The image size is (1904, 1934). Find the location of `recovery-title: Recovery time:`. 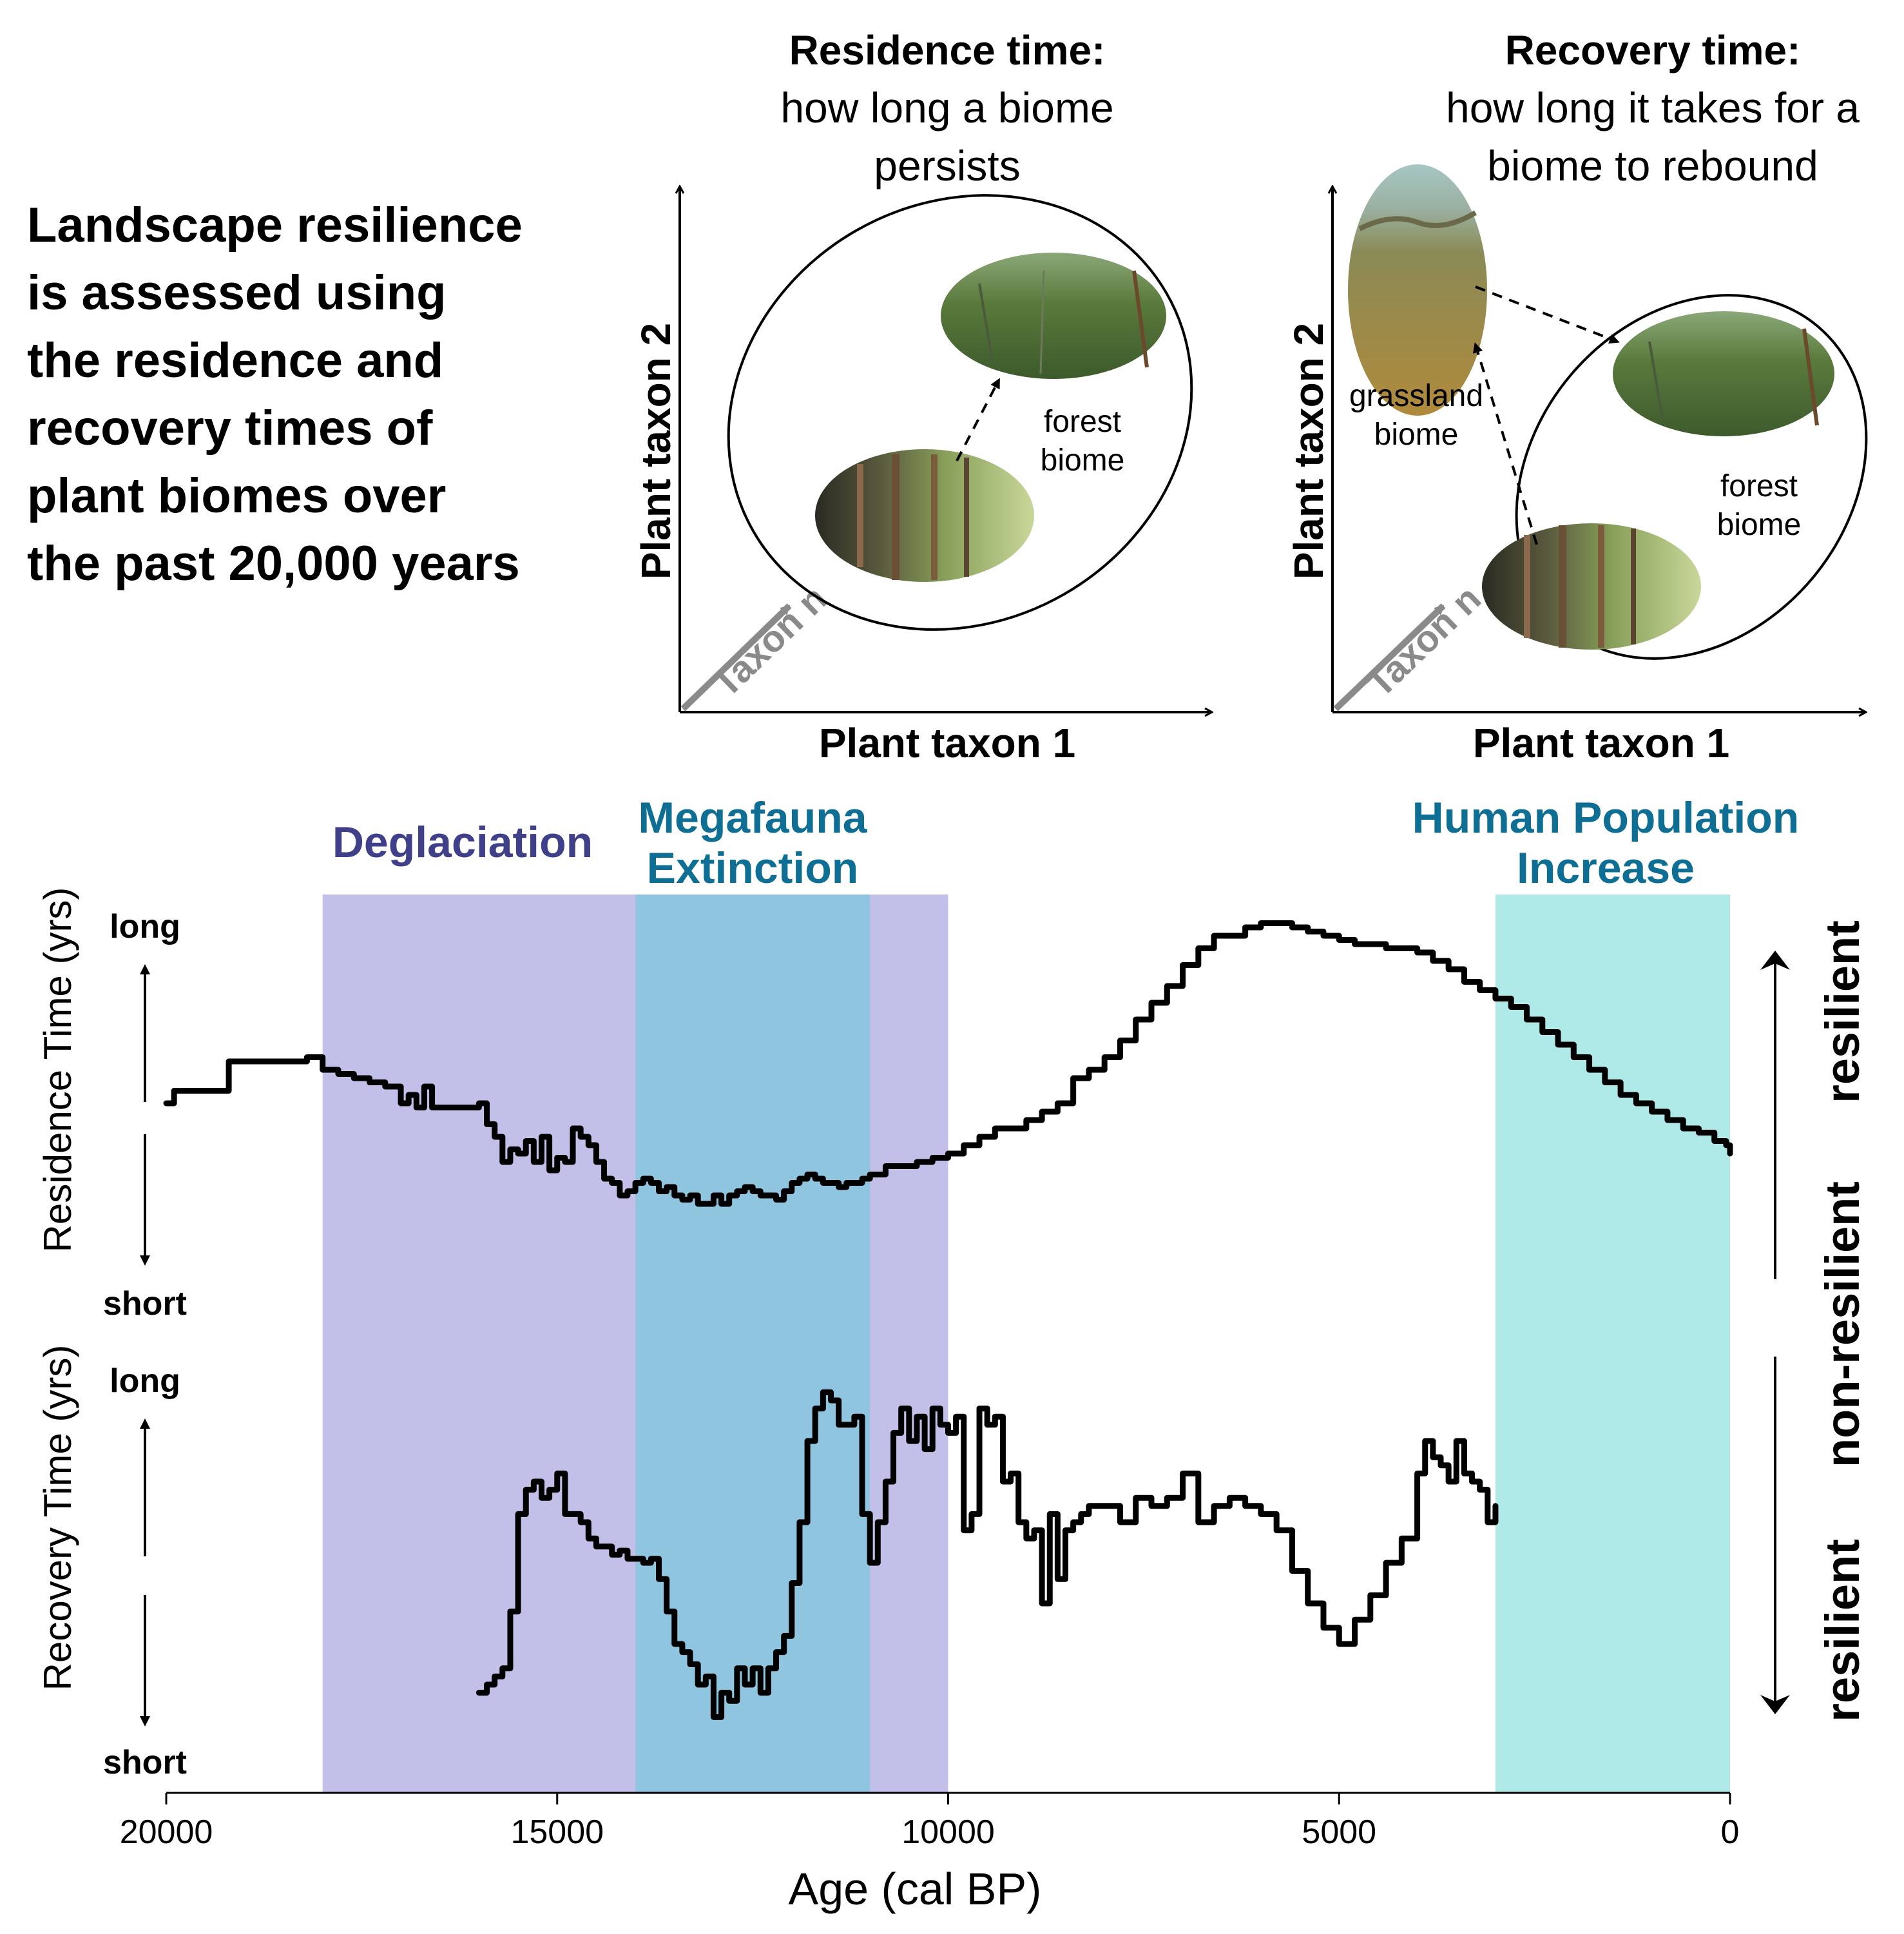

recovery-title: Recovery time: is located at coordinates (1653, 50).